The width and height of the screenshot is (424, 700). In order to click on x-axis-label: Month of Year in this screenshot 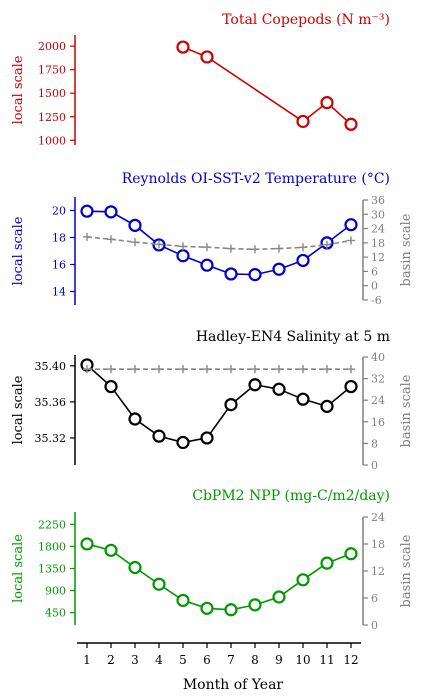, I will do `click(233, 685)`.